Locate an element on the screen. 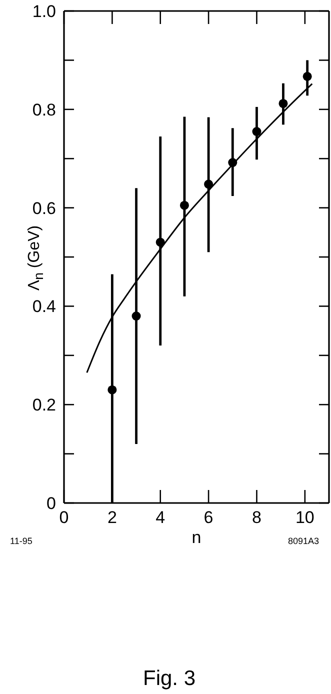  x-axis-title: n is located at coordinates (197, 537).